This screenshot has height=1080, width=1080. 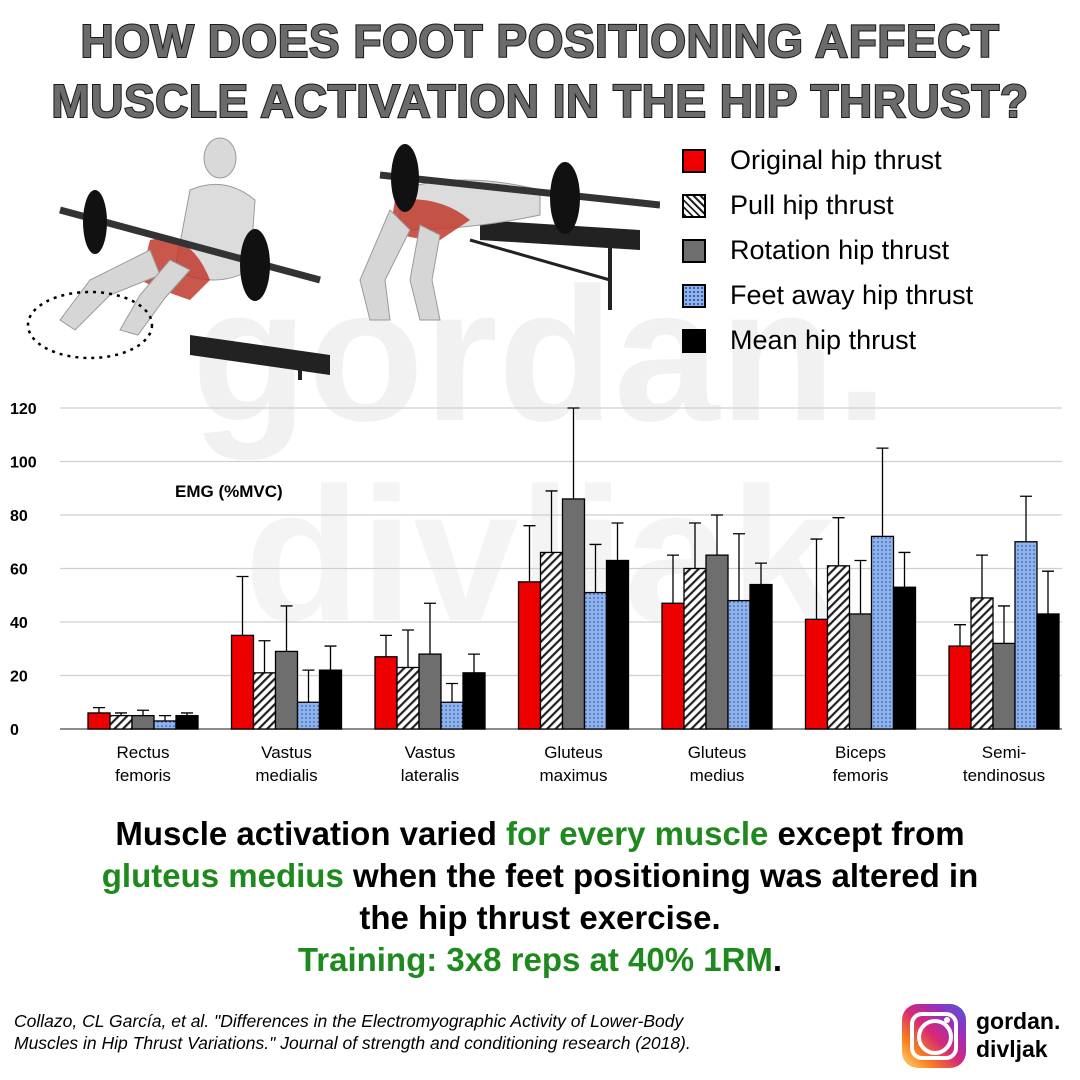 I want to click on instagram-icon-lens, so click(x=935, y=1037).